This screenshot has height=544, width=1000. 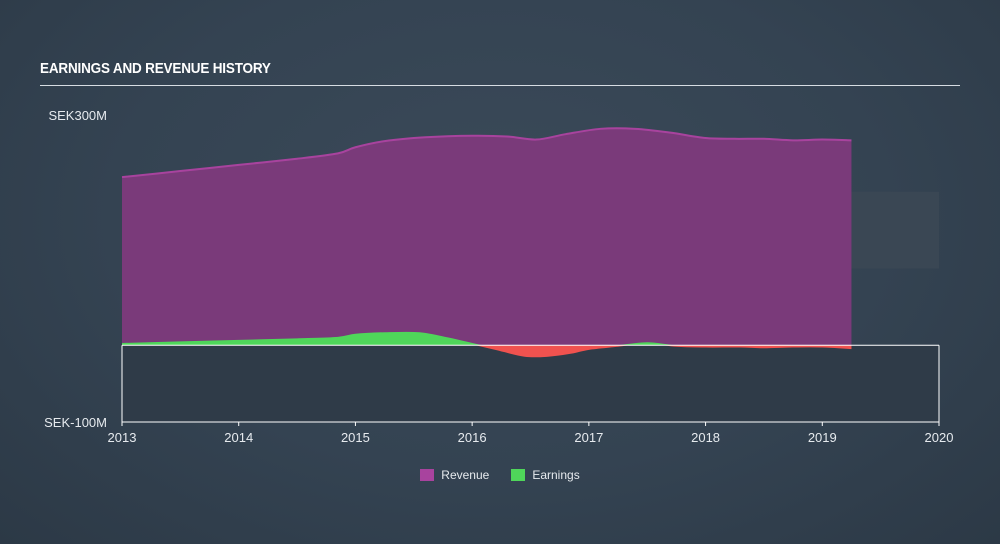 What do you see at coordinates (355, 437) in the screenshot?
I see `x-tick-label: 2015` at bounding box center [355, 437].